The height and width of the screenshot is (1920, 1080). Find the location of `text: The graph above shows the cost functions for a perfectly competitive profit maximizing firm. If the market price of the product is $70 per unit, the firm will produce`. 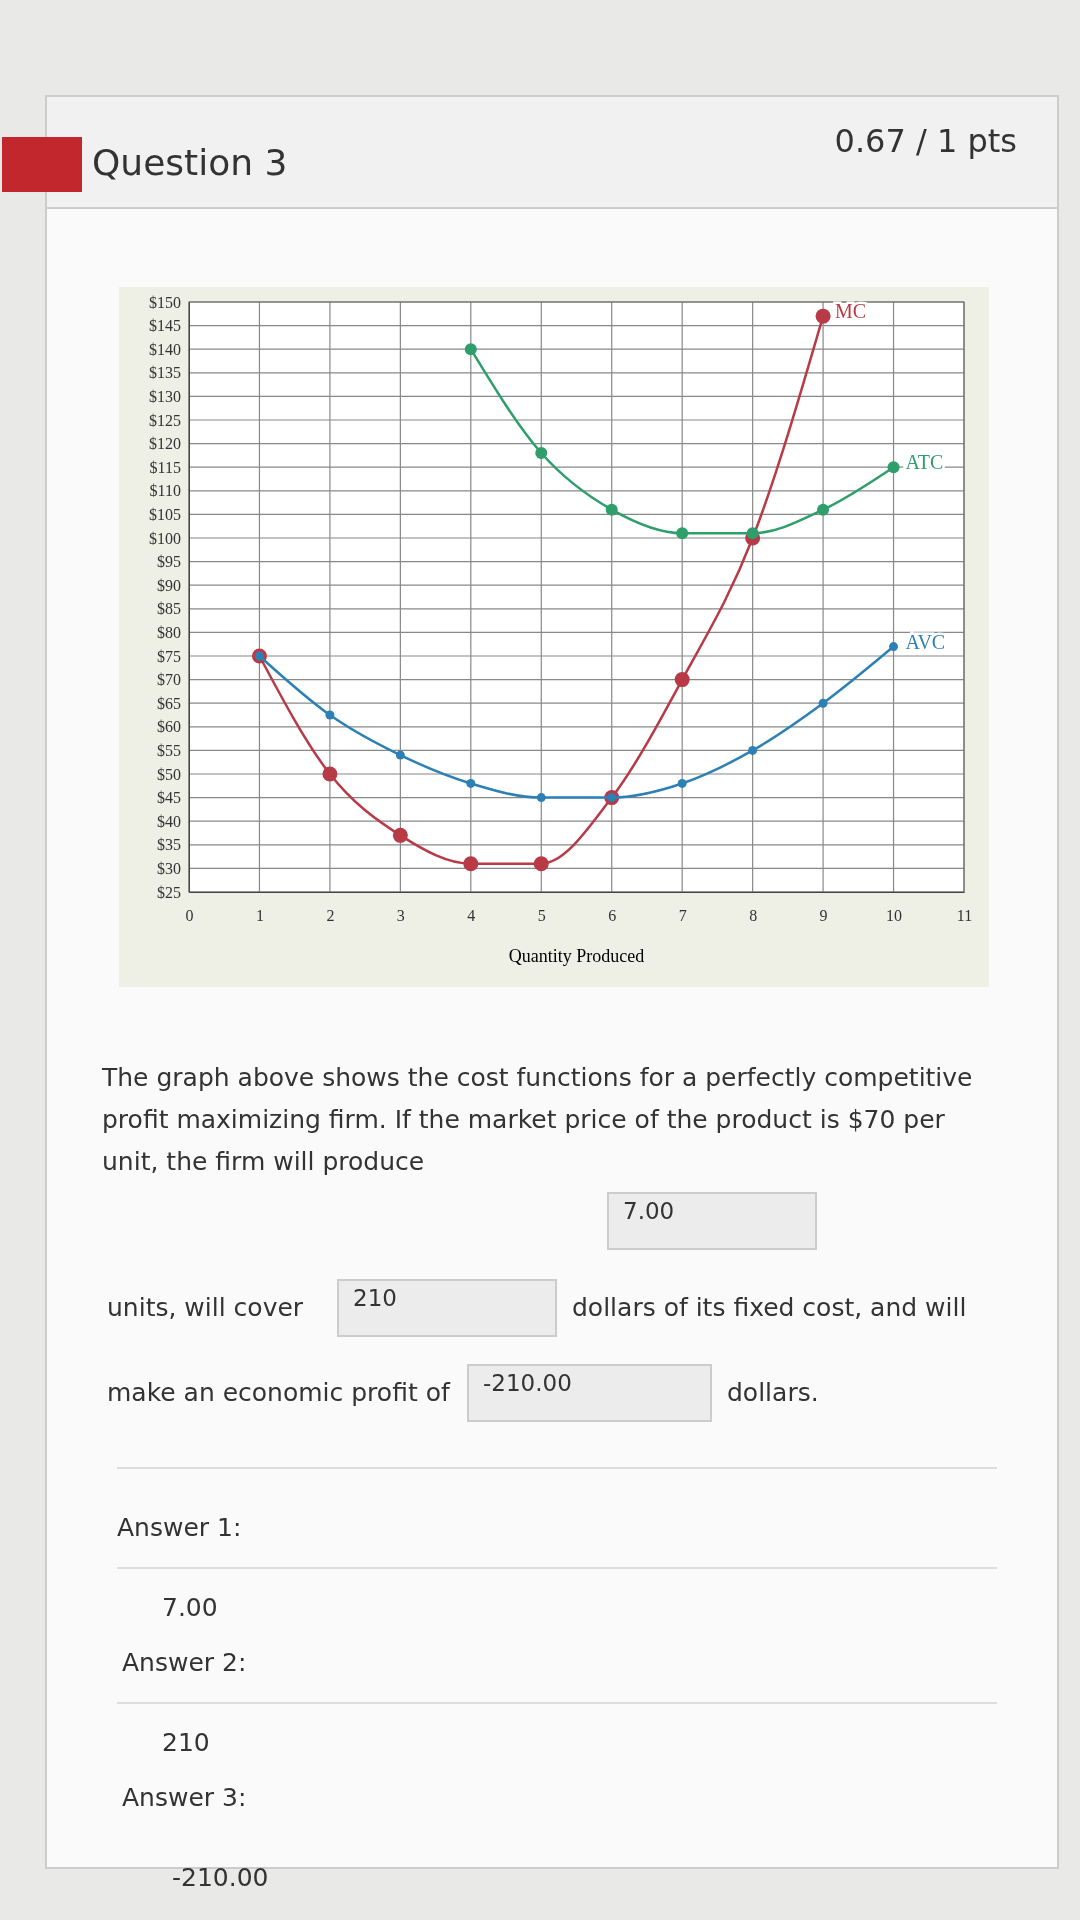

text: The graph above shows the cost functions for a perfectly competitive profit maximizing firm. If the market price of the product is $70 per unit, the firm will produce is located at coordinates (538, 1120).